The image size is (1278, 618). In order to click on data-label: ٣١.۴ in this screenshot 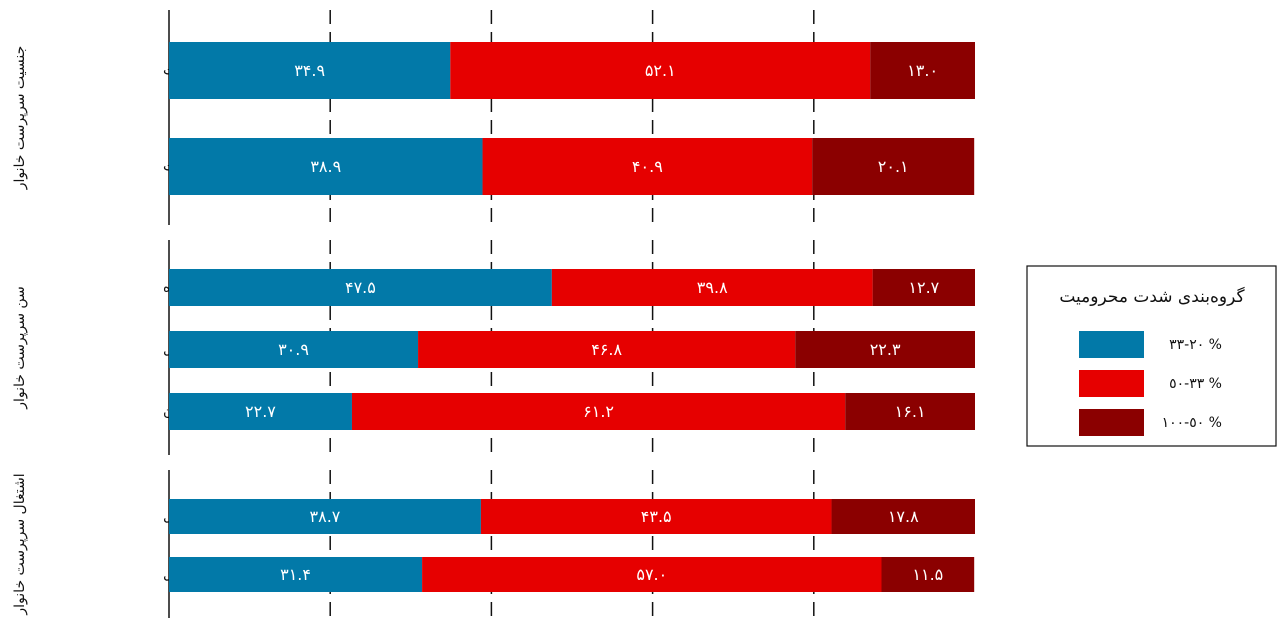, I will do `click(295, 574)`.